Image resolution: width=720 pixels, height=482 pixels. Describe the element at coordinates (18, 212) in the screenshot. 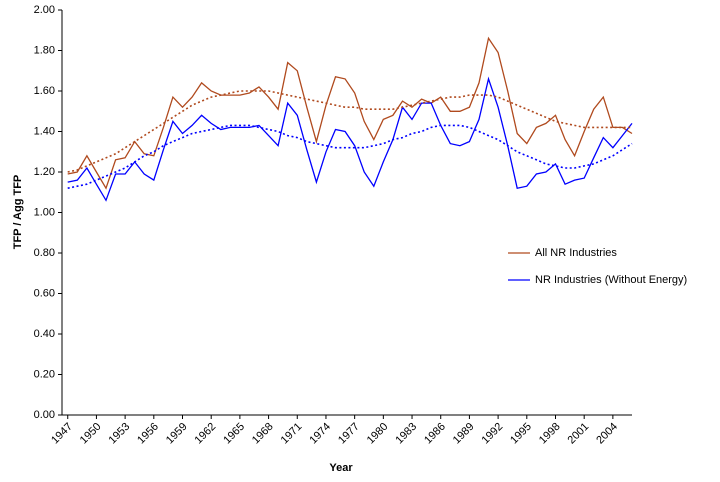

I see `y-axis-label: TFP / Agg TFP` at that location.